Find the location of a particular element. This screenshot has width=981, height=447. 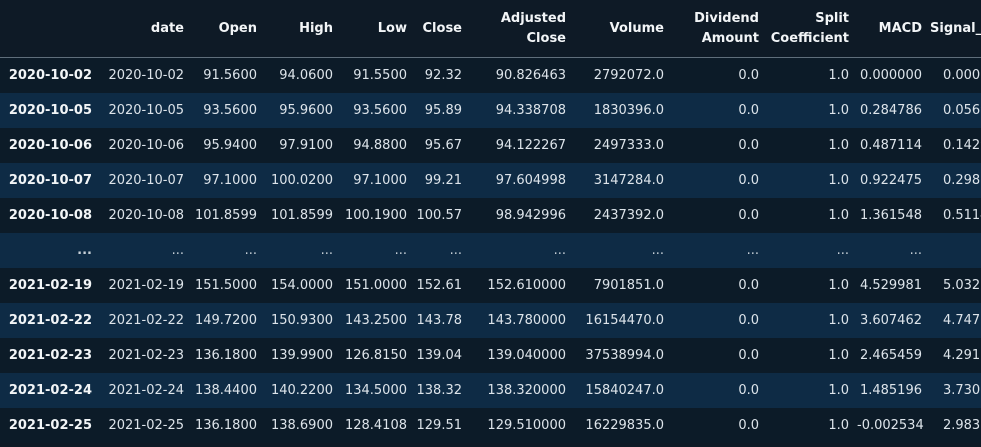

column-header: date is located at coordinates (146, 29).